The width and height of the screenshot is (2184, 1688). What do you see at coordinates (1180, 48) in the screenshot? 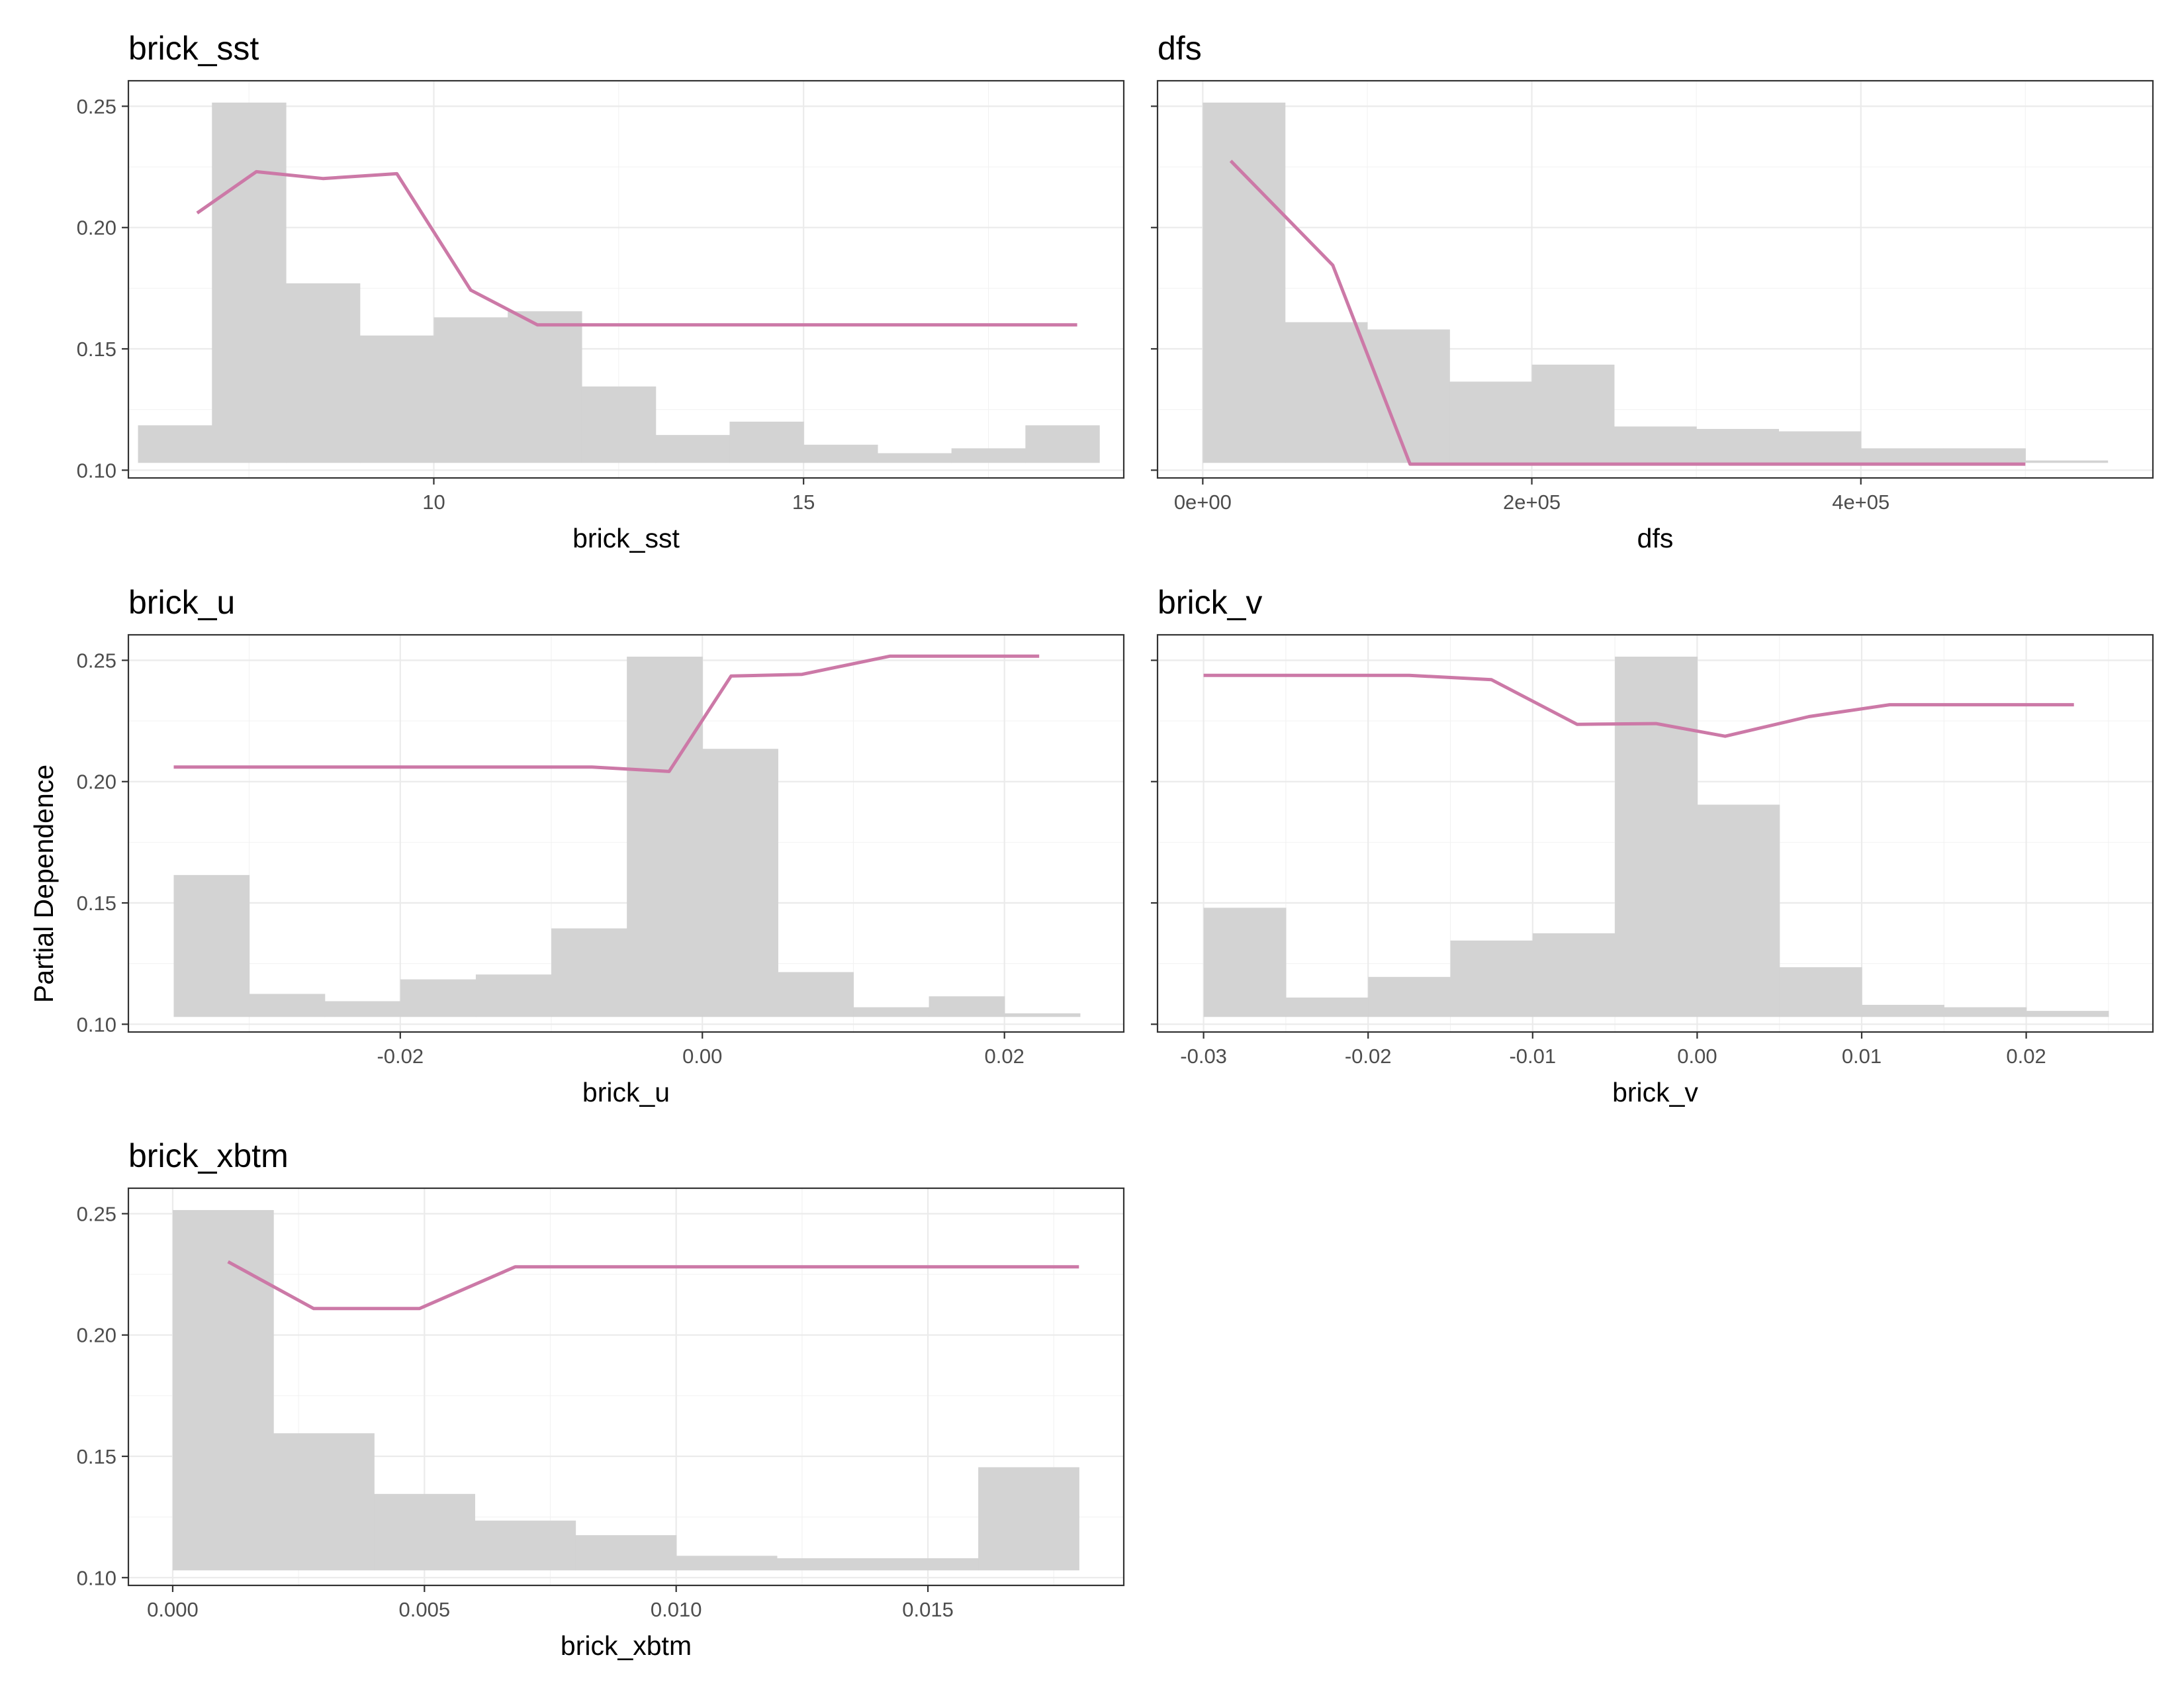
I see `panel-title-dfs: dfs` at bounding box center [1180, 48].